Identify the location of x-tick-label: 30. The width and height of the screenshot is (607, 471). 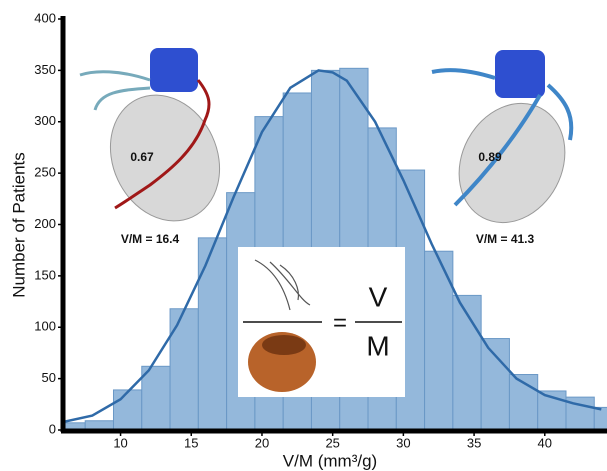
(403, 442).